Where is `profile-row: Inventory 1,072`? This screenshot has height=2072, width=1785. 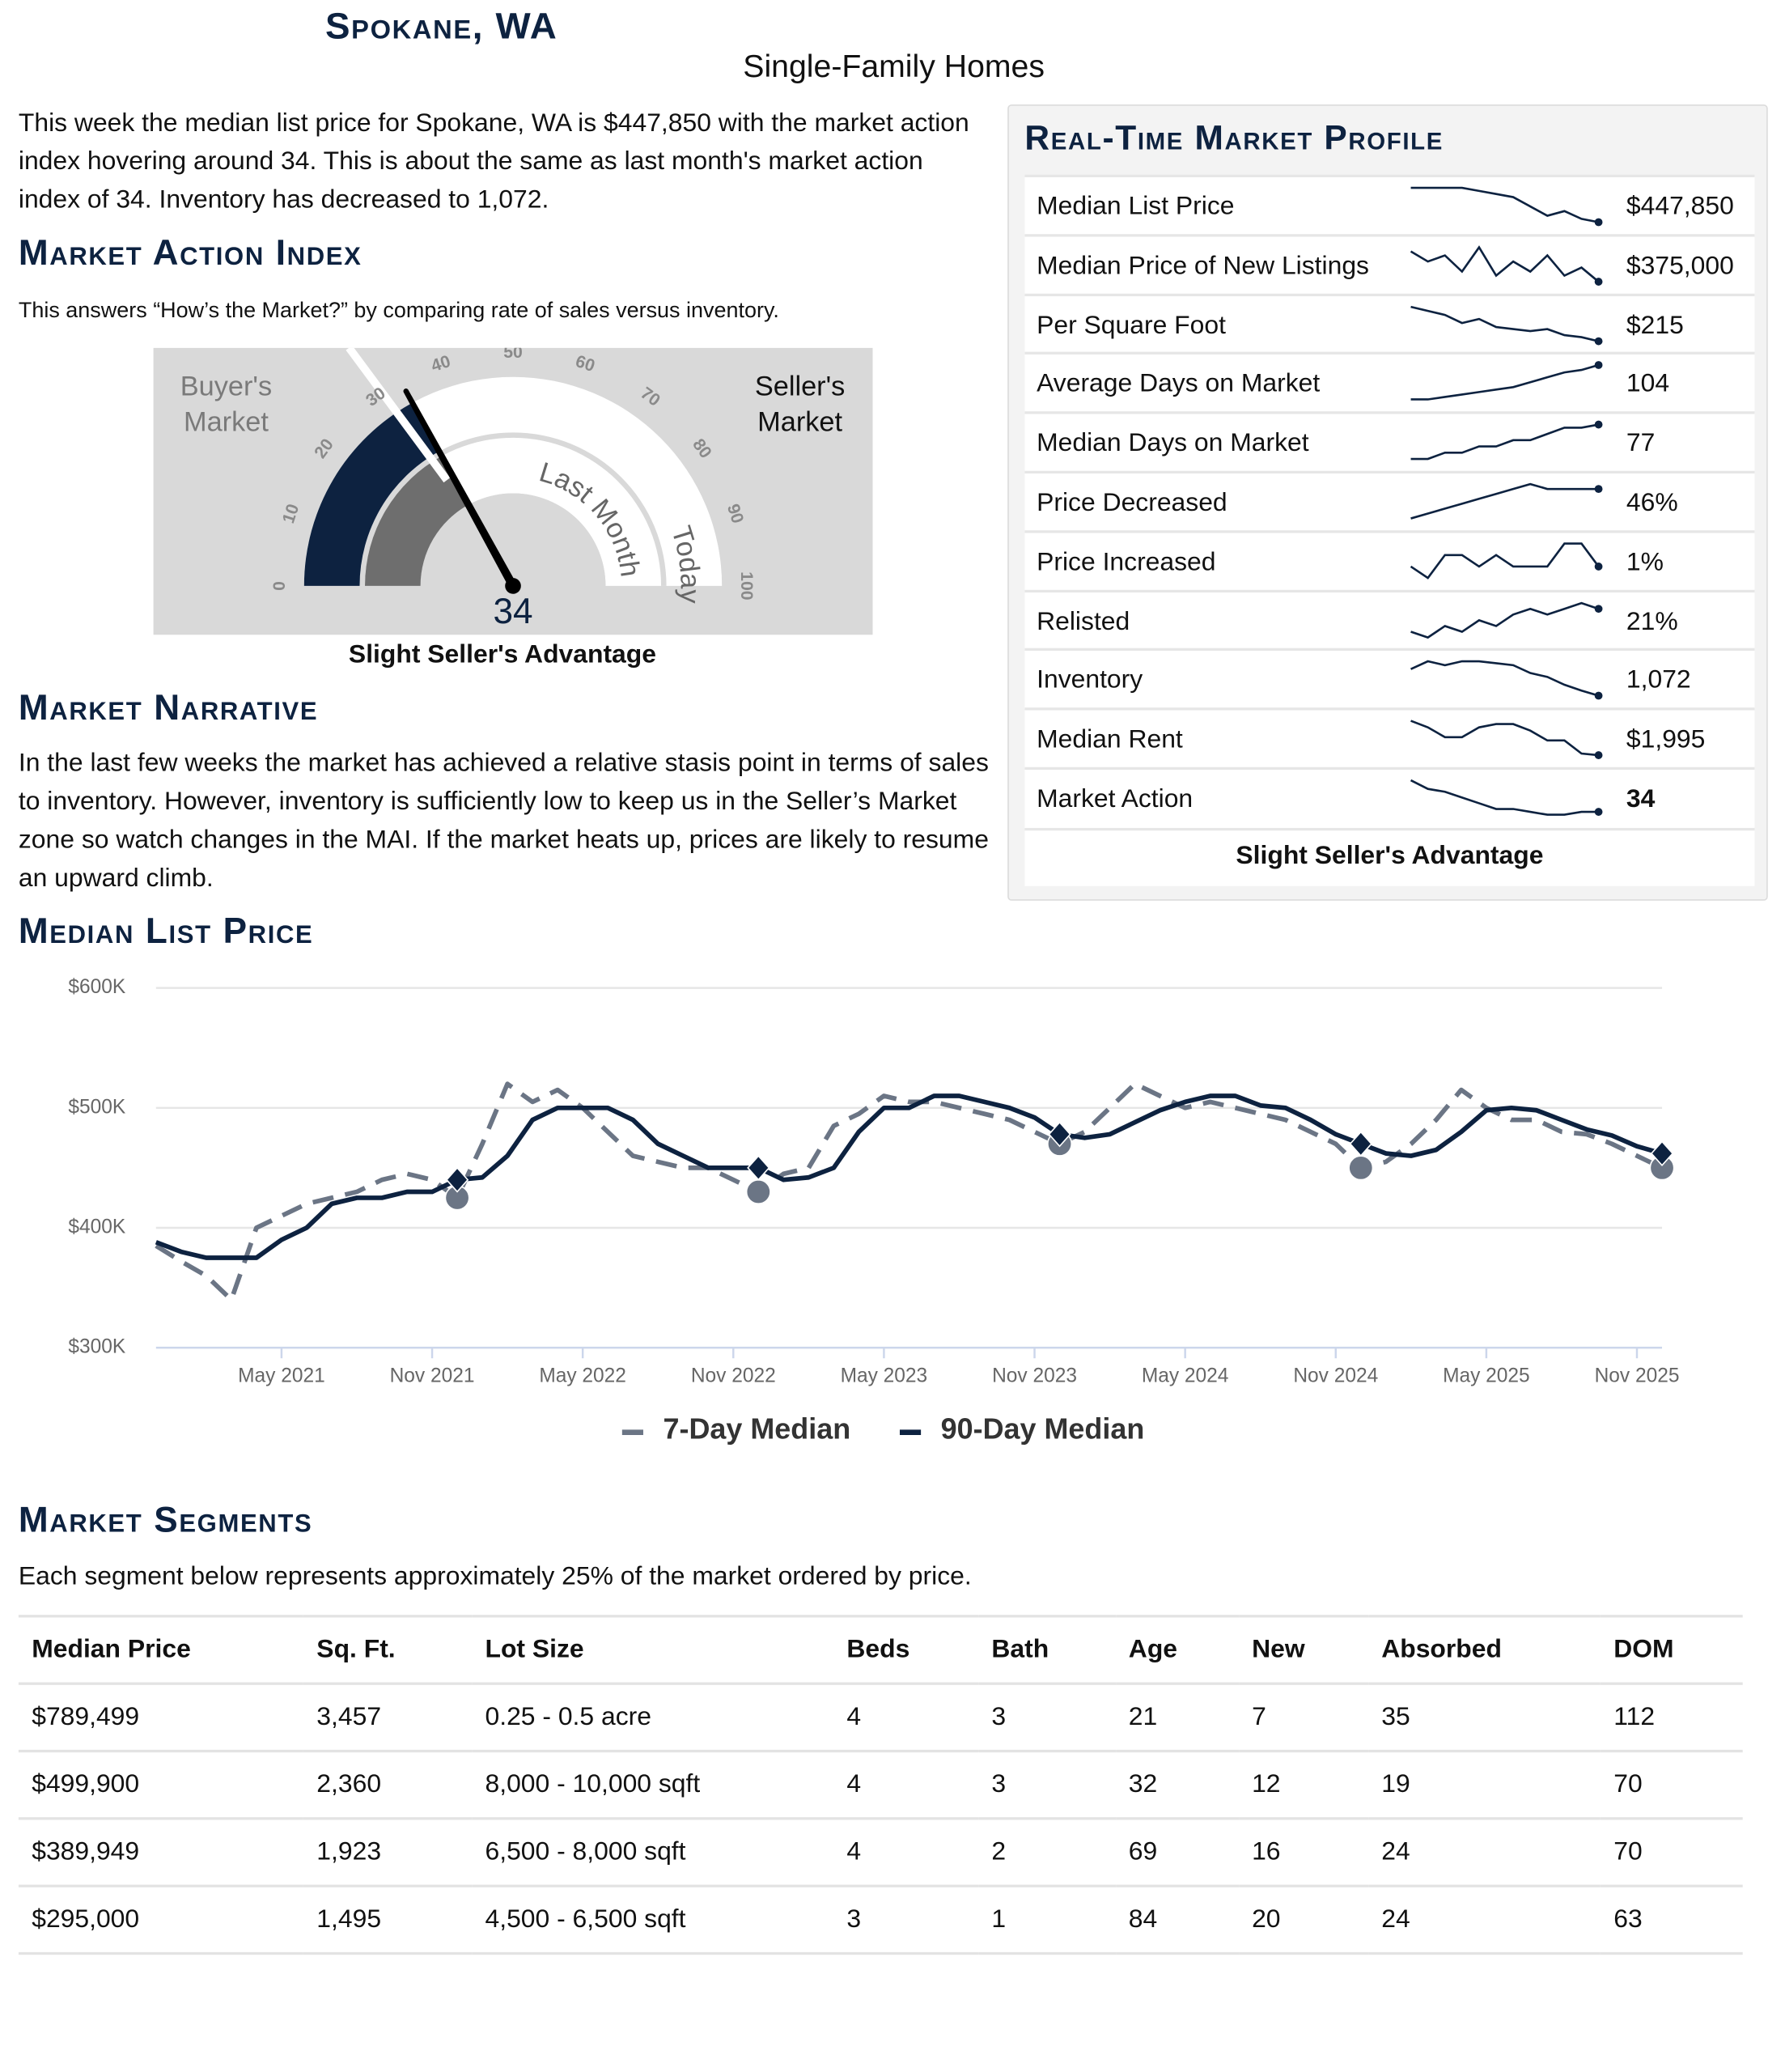
profile-row: Inventory 1,072 is located at coordinates (1389, 679).